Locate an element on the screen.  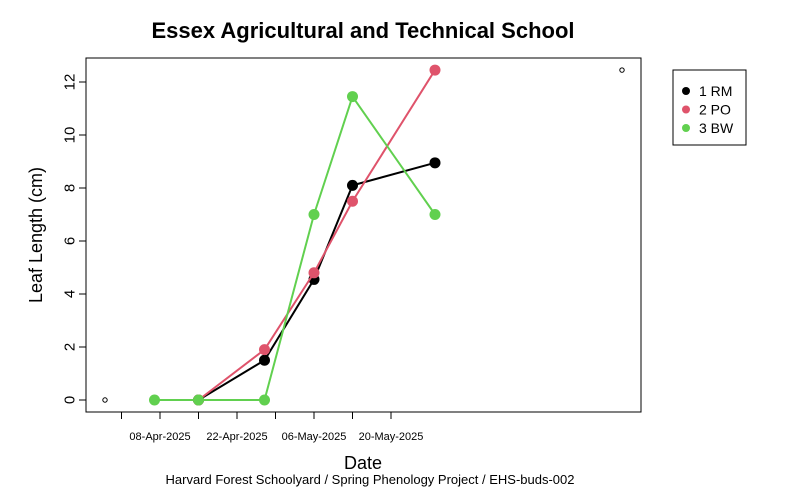
legend-label: 3 BW is located at coordinates (716, 128).